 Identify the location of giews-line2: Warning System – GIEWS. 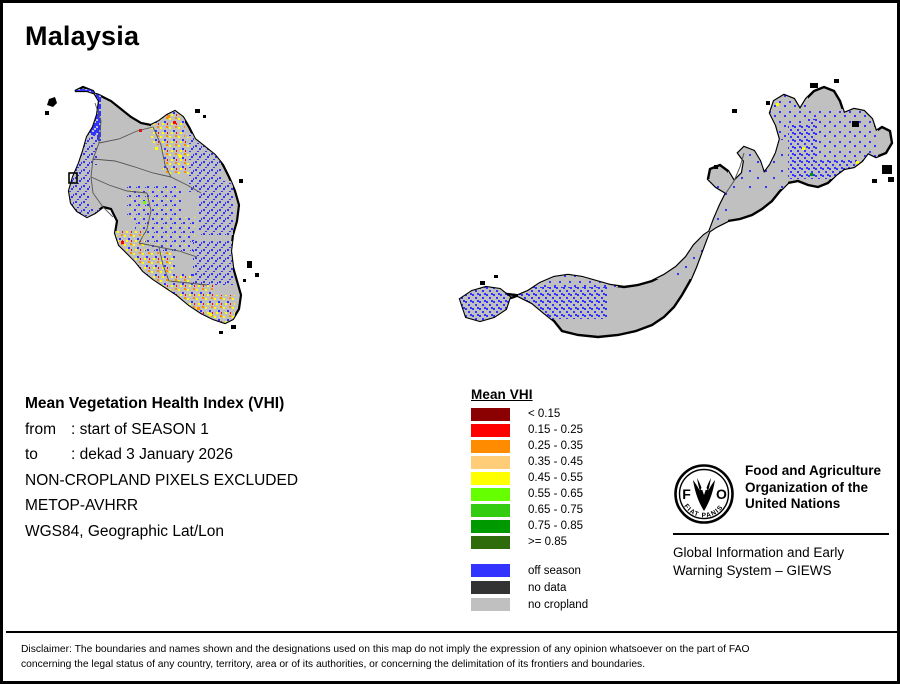
(752, 570).